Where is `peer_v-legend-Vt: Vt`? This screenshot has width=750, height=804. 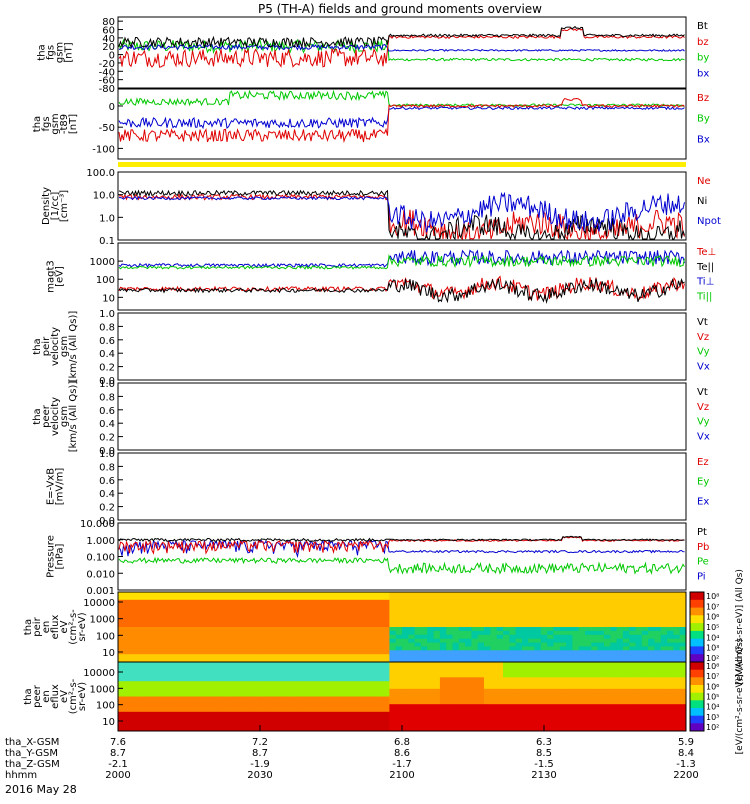
peer_v-legend-Vt: Vt is located at coordinates (702, 392).